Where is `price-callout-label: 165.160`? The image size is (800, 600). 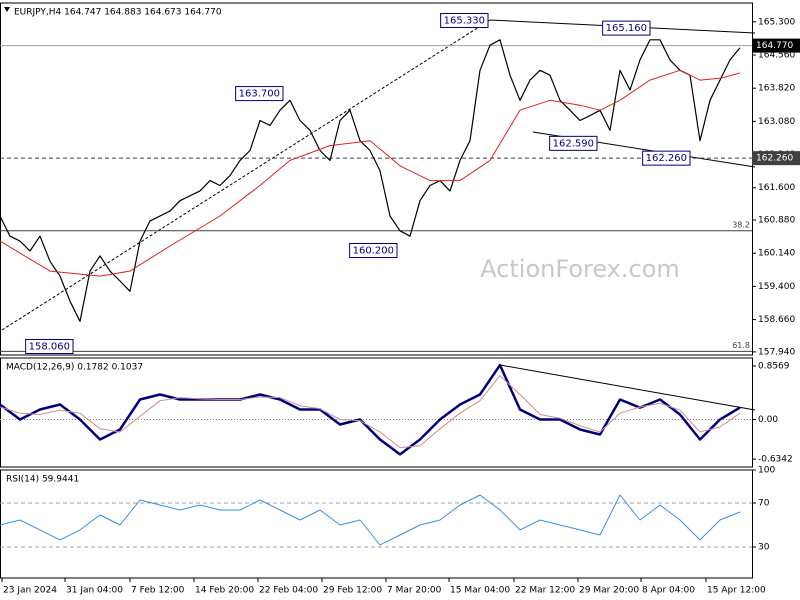
price-callout-label: 165.160 is located at coordinates (626, 28).